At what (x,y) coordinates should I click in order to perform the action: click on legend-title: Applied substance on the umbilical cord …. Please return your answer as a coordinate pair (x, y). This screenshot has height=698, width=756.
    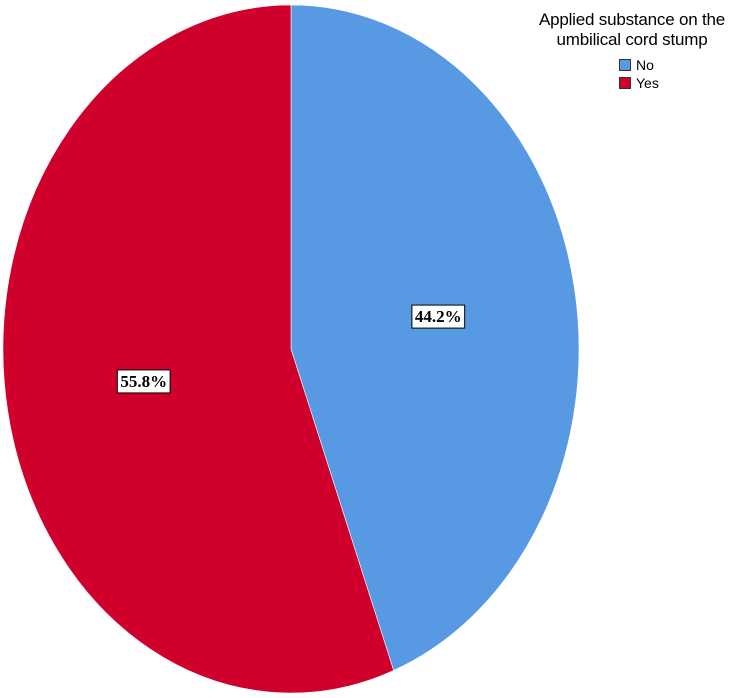
    Looking at the image, I should click on (632, 29).